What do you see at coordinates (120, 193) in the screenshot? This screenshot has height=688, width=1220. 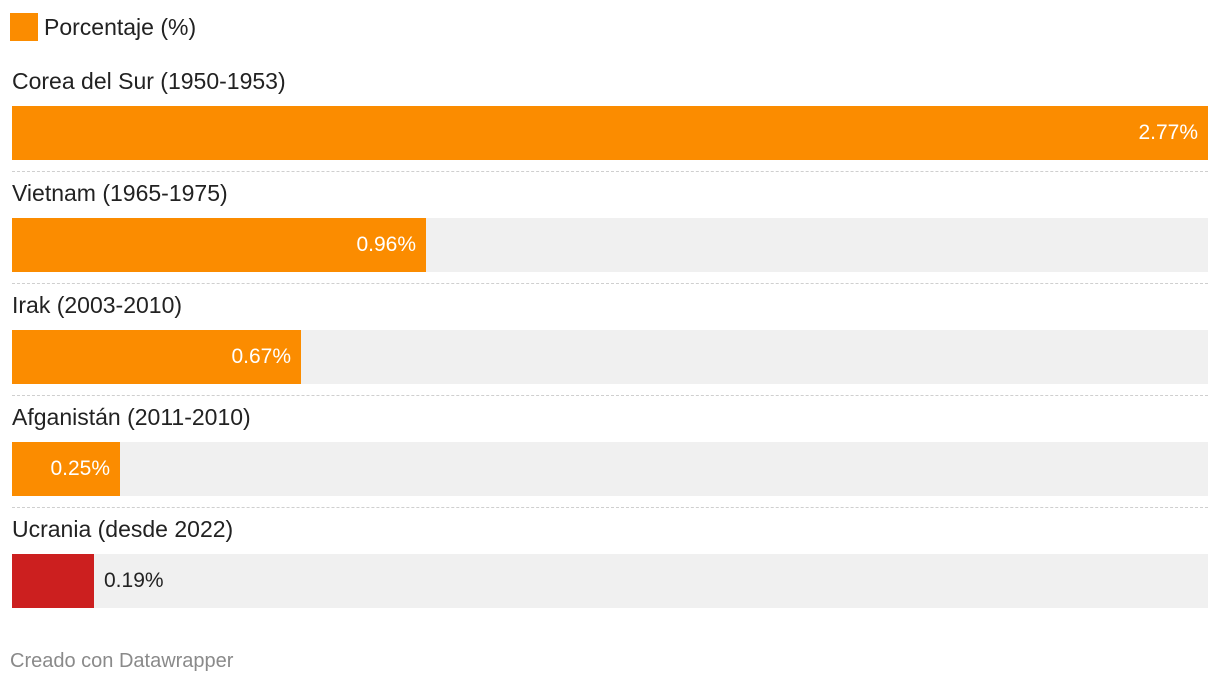 I see `category-label: Vietnam (1965-1975)` at bounding box center [120, 193].